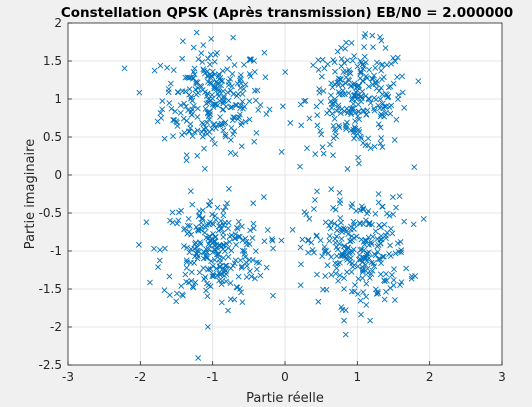  Describe the element at coordinates (56, 251) in the screenshot. I see `y-tick-label: -1` at that location.